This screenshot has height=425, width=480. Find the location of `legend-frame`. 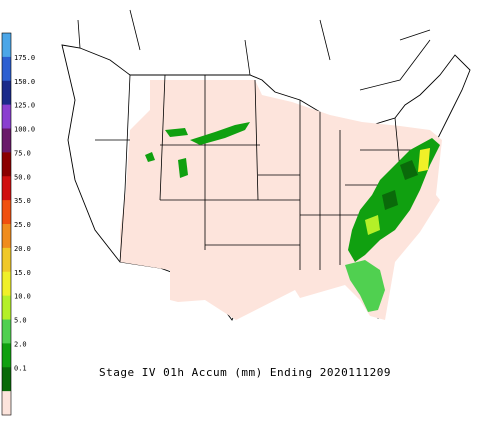

legend-frame is located at coordinates (6, 224).